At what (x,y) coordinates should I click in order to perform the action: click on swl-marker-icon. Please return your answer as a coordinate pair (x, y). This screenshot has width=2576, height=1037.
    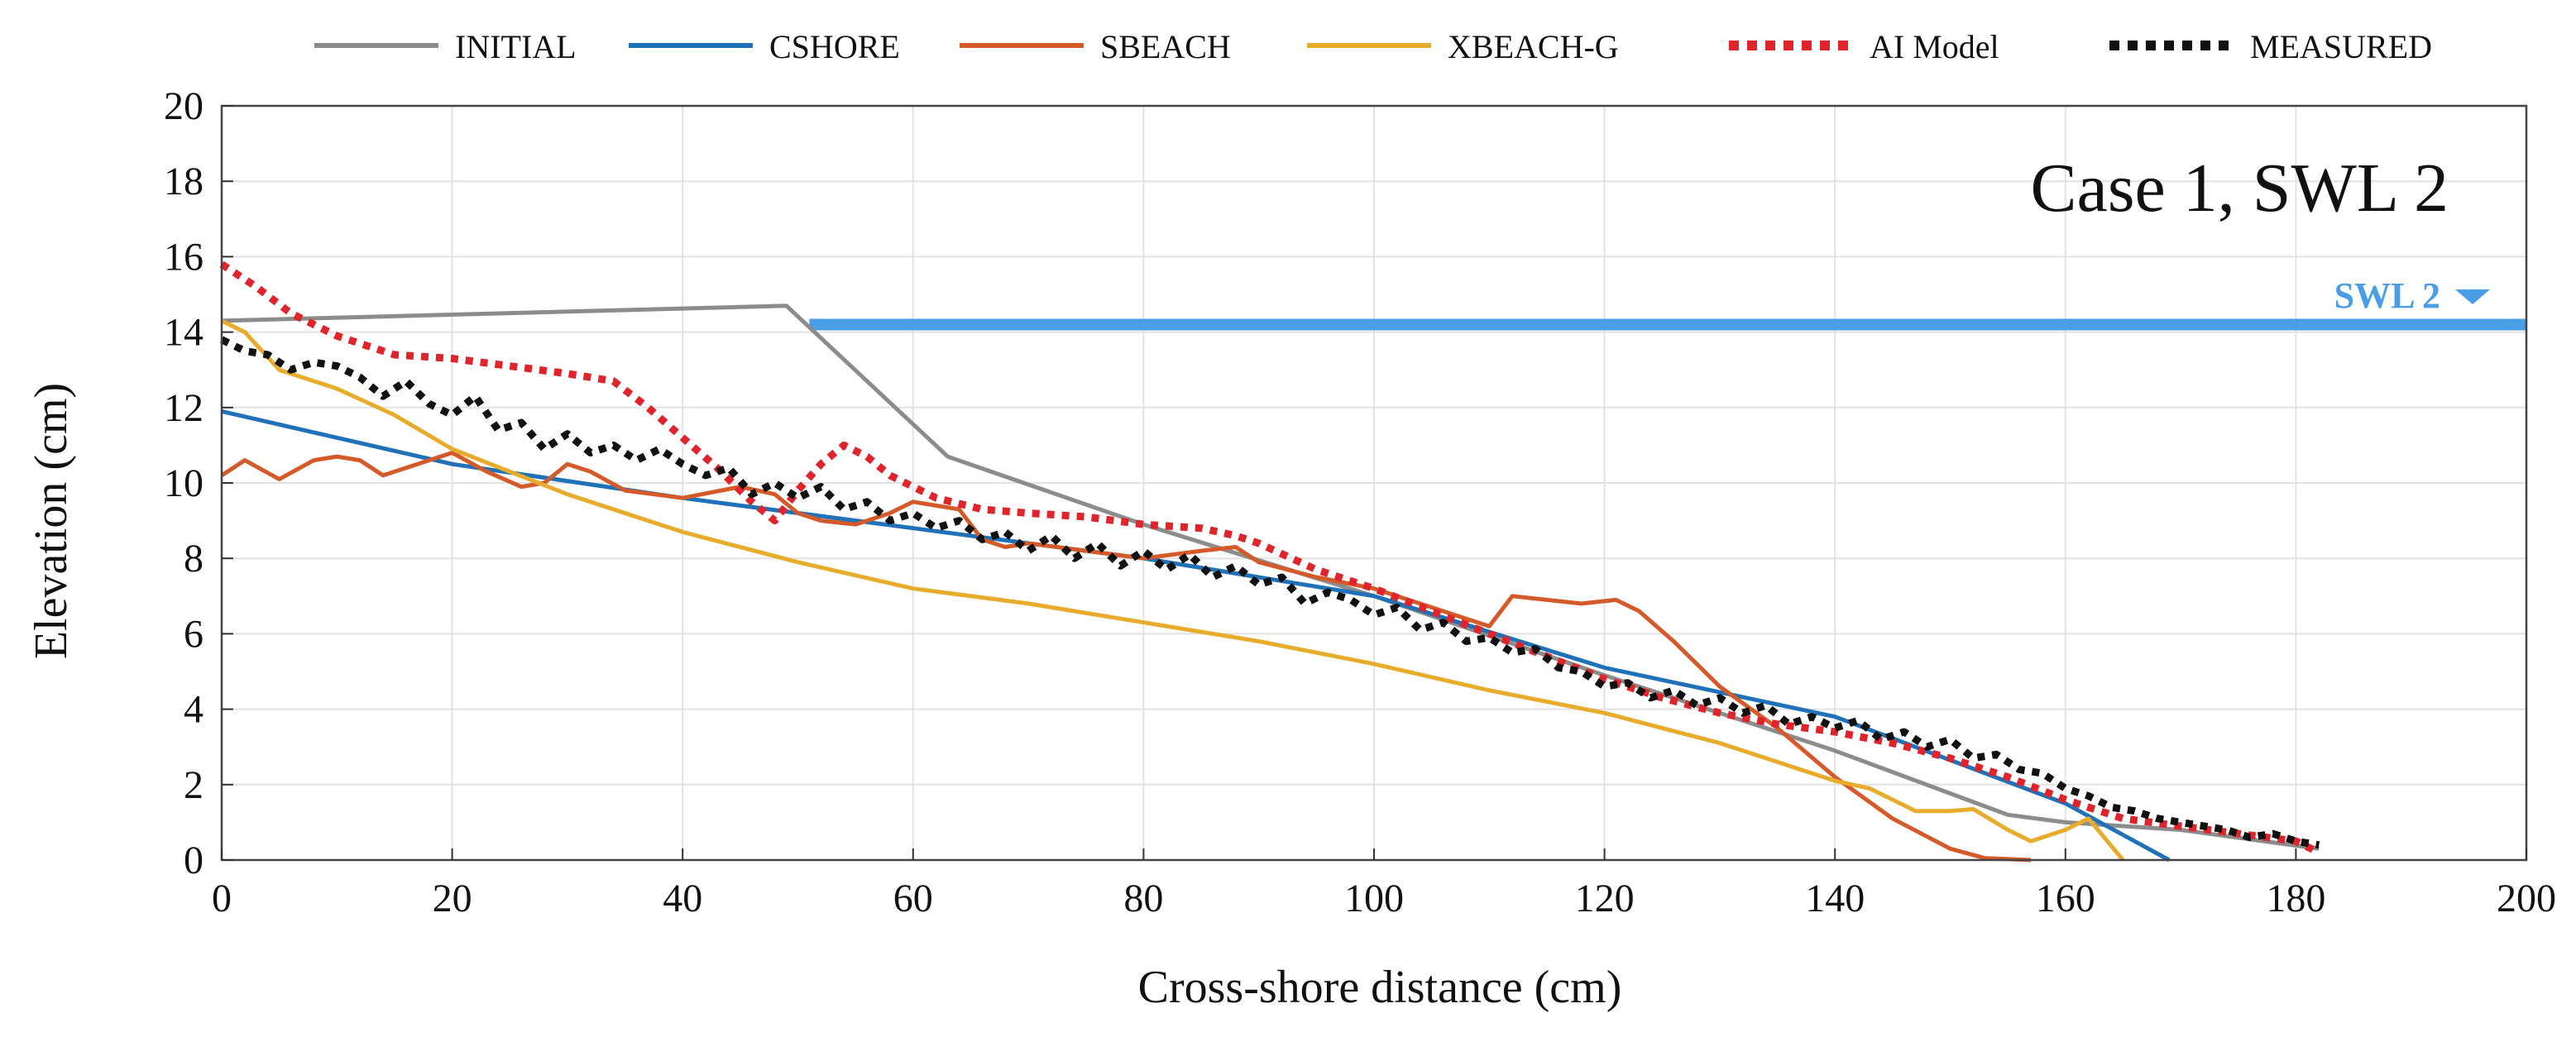
    Looking at the image, I should click on (2472, 296).